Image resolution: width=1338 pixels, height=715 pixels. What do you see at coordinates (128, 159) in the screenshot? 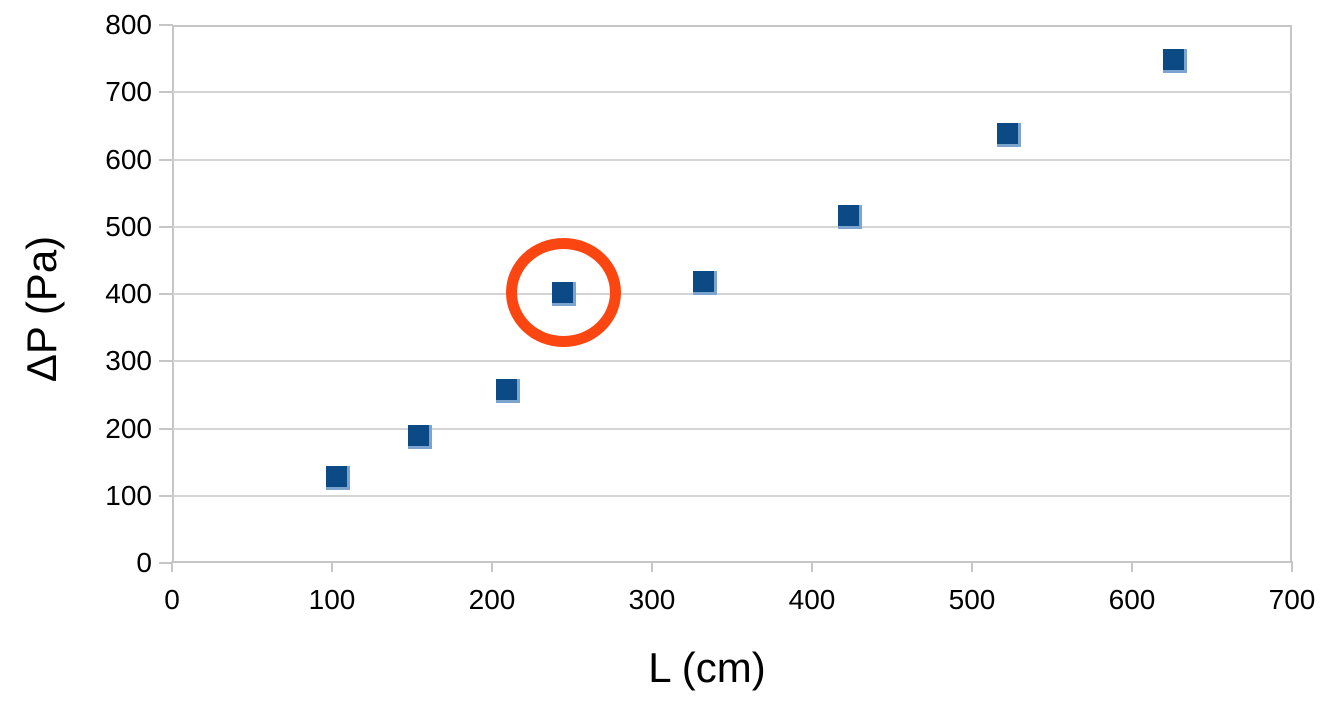
I see `y-tick-label-600: 600` at bounding box center [128, 159].